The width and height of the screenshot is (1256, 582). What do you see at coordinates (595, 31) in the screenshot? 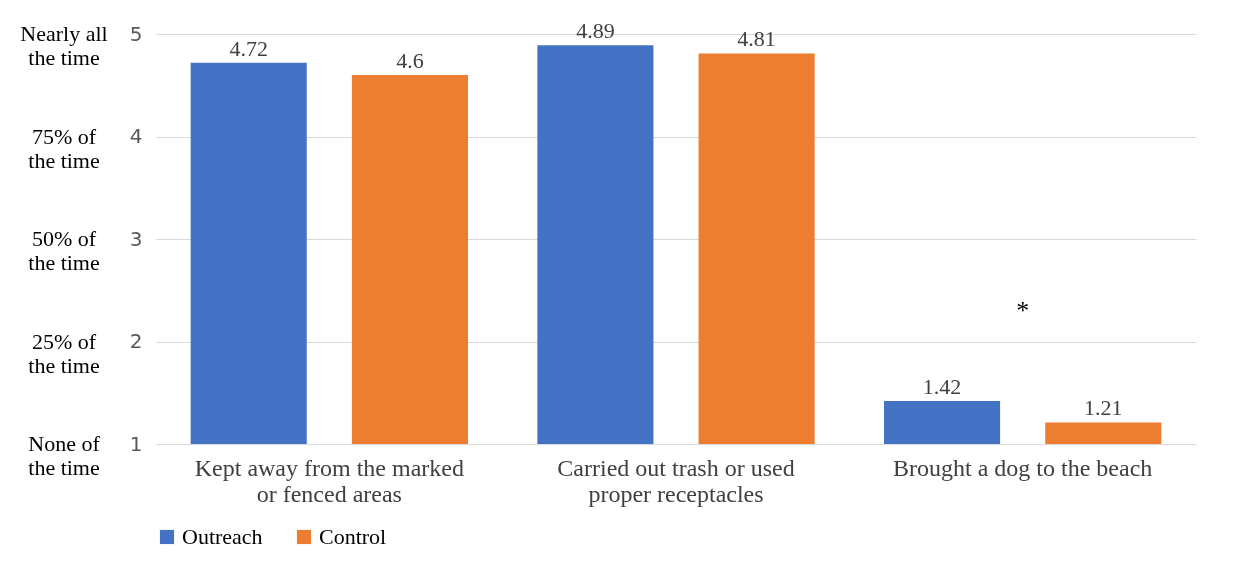
I see `data-label: 4.89` at bounding box center [595, 31].